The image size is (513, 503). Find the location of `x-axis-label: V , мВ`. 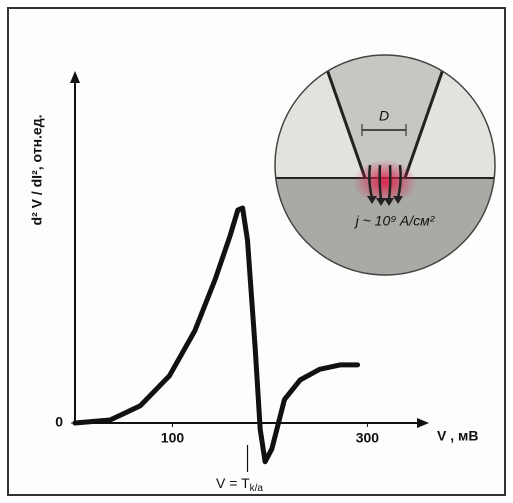

x-axis-label: V , мВ is located at coordinates (457, 436).